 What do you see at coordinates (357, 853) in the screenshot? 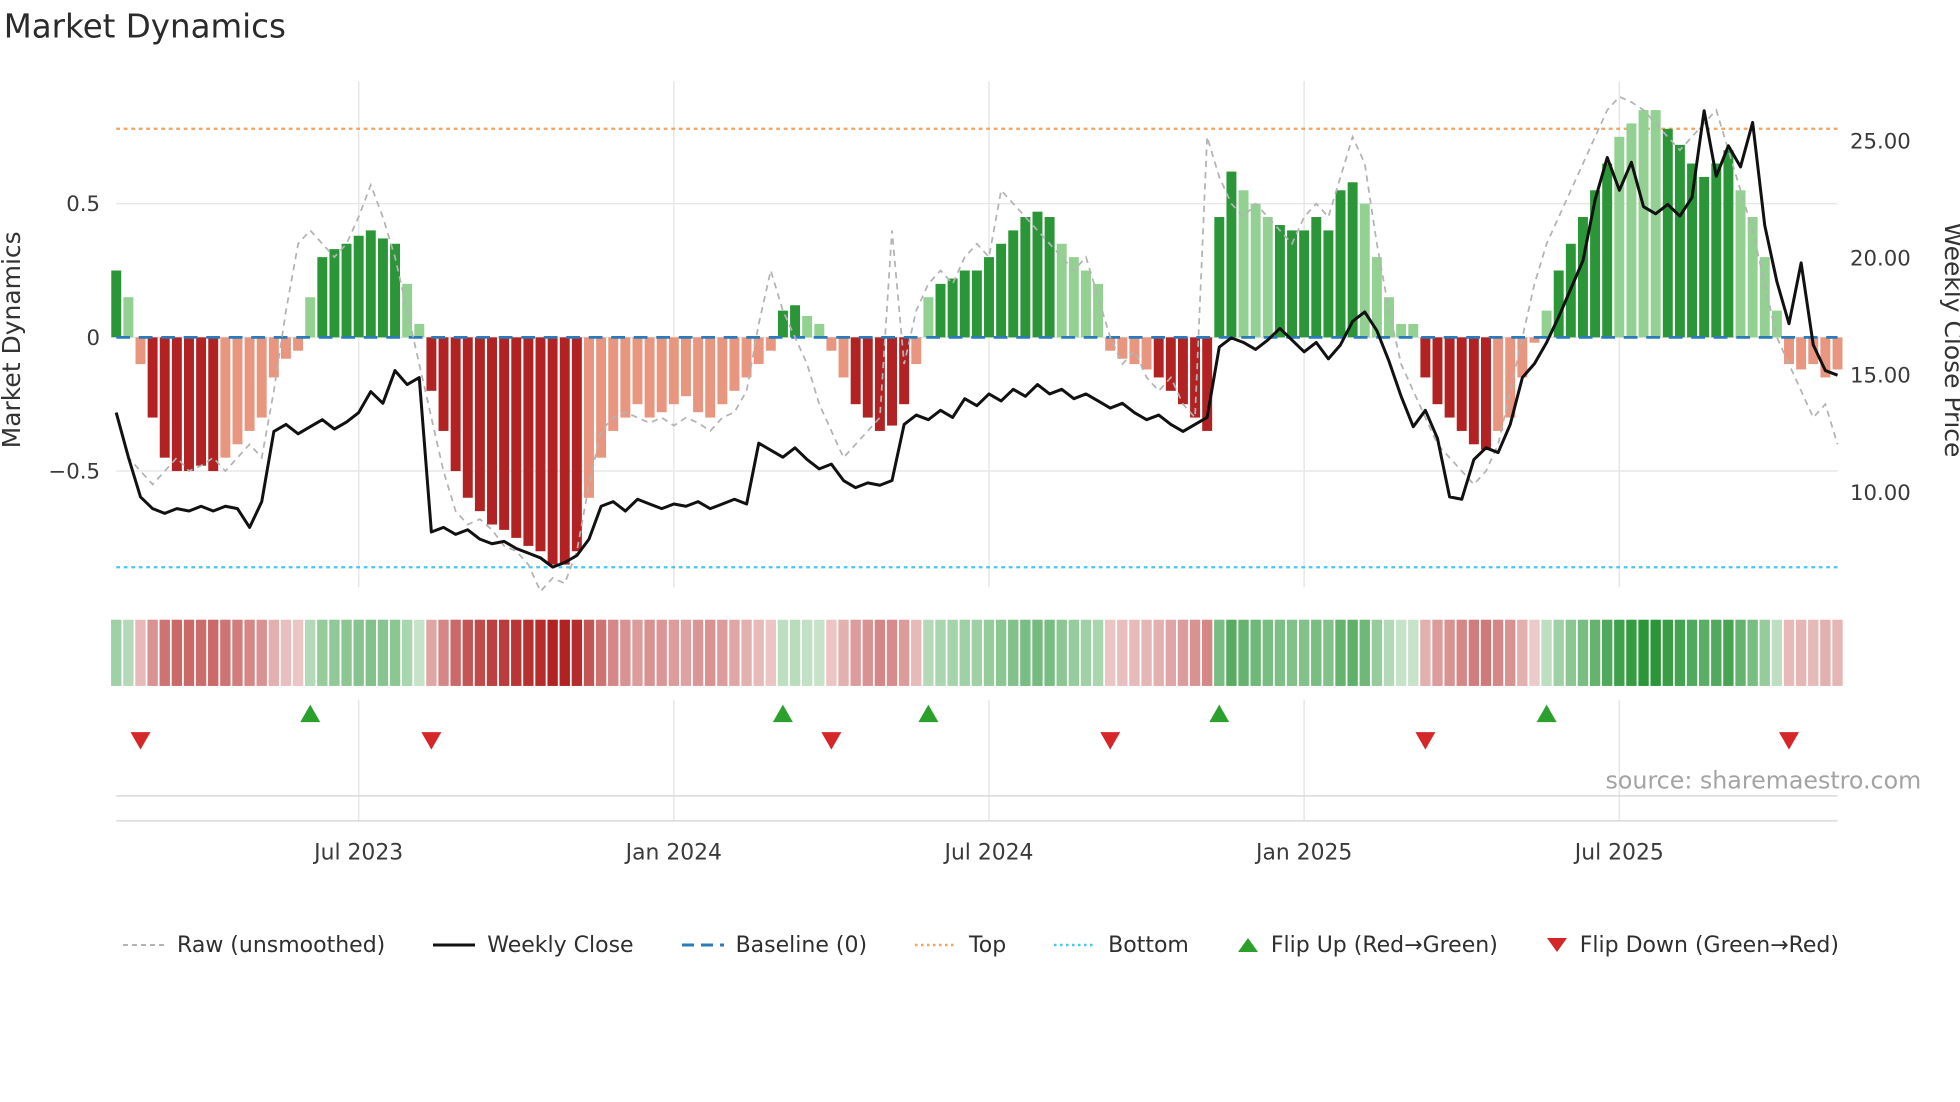
I see `x-tick-label: Jul 2023` at bounding box center [357, 853].